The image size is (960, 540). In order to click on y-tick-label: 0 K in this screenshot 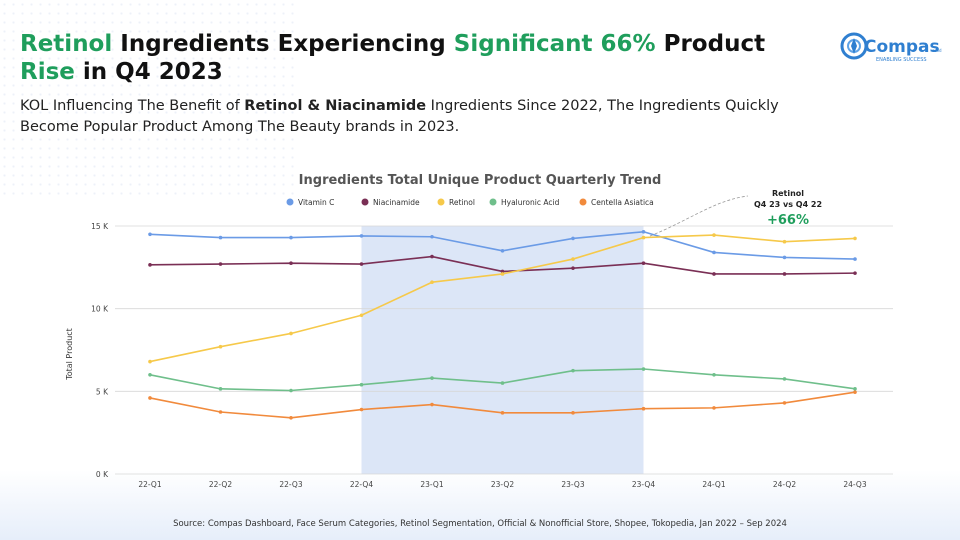, I will do `click(102, 474)`.